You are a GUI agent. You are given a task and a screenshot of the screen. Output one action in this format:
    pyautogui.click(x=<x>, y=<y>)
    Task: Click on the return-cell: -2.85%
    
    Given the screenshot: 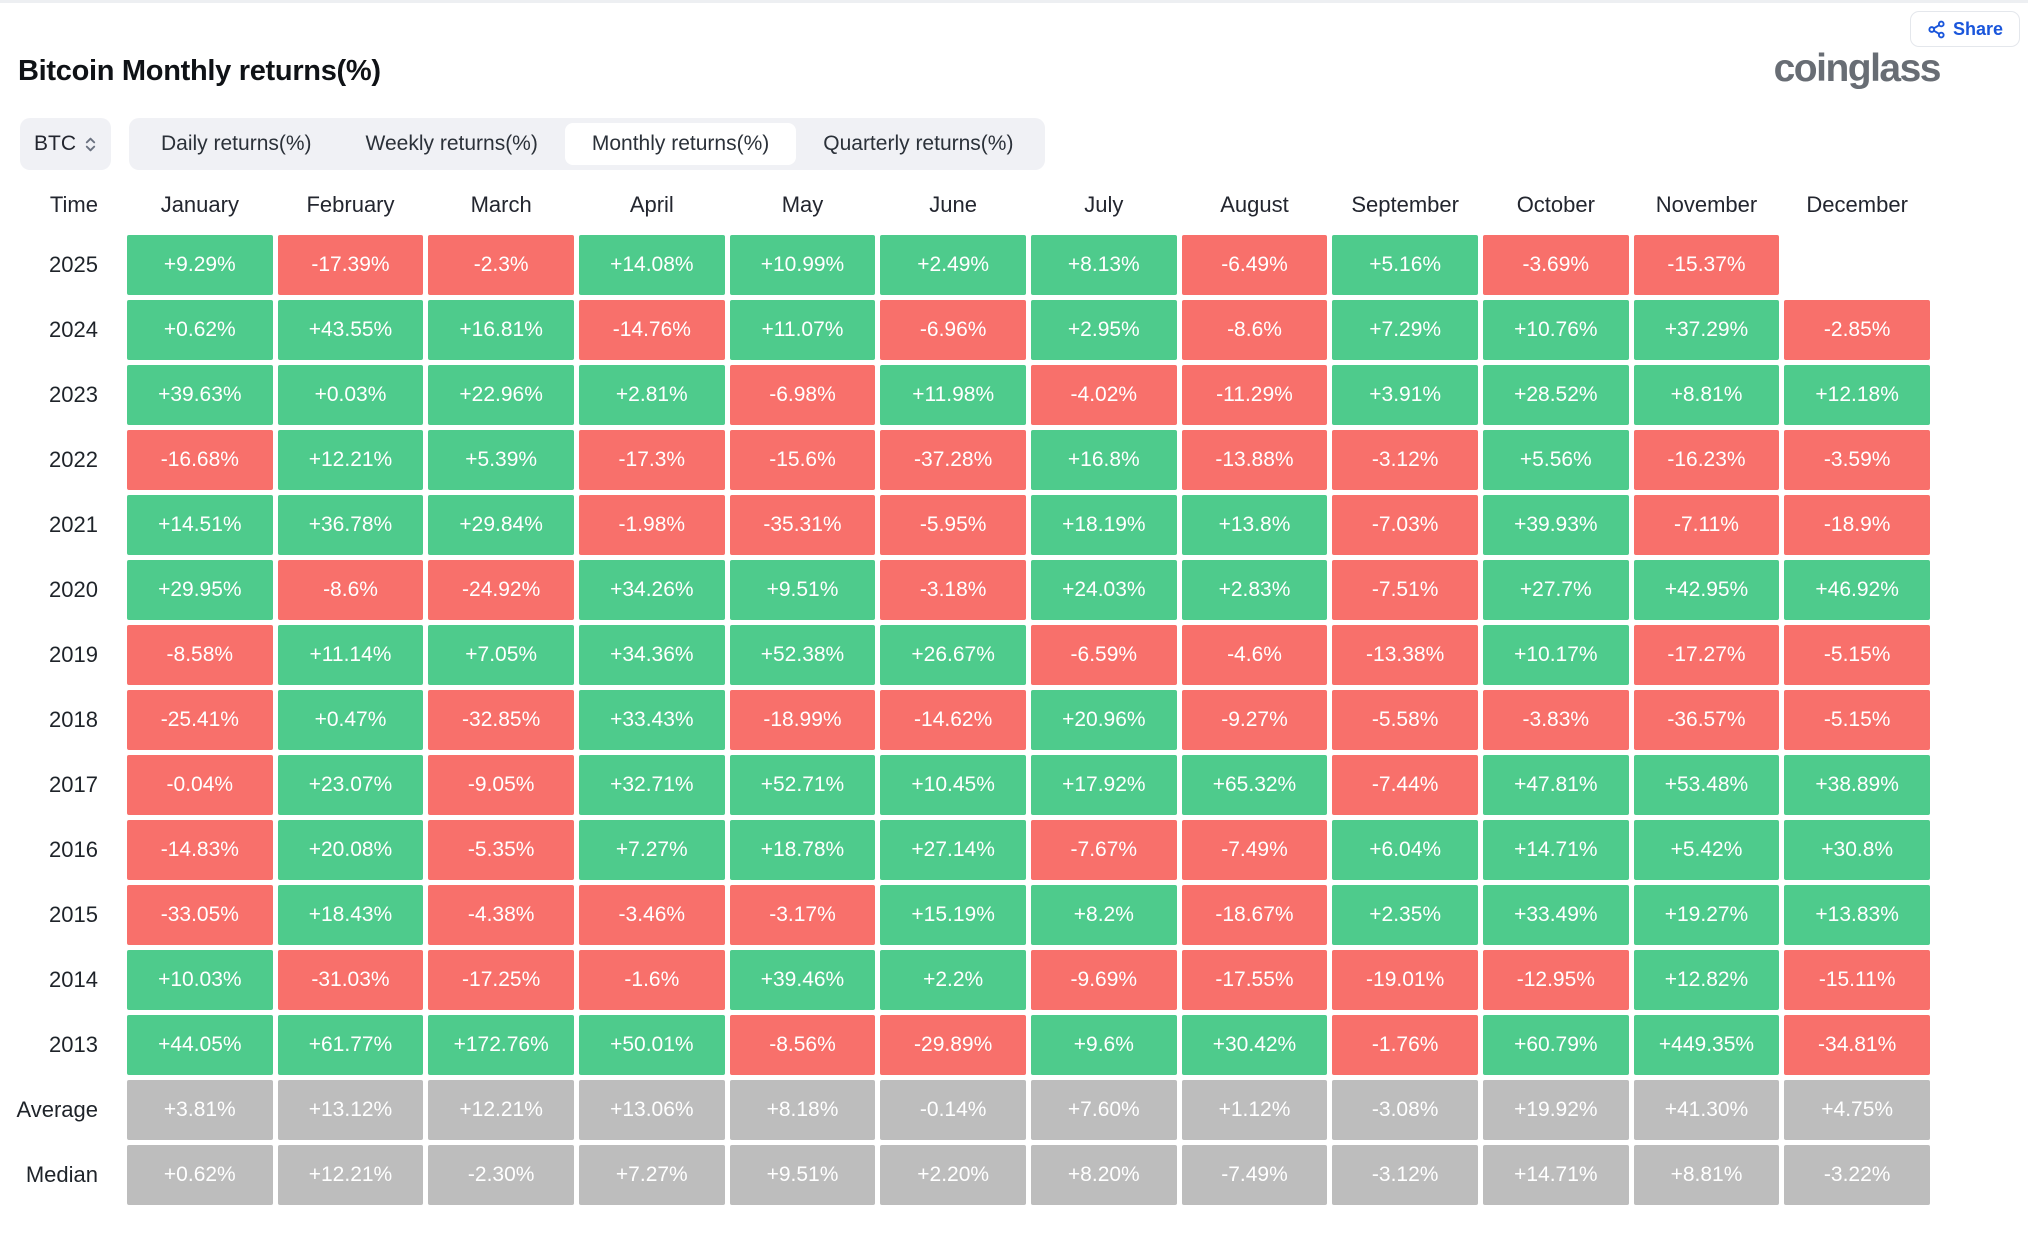 What is the action you would take?
    pyautogui.click(x=1857, y=330)
    